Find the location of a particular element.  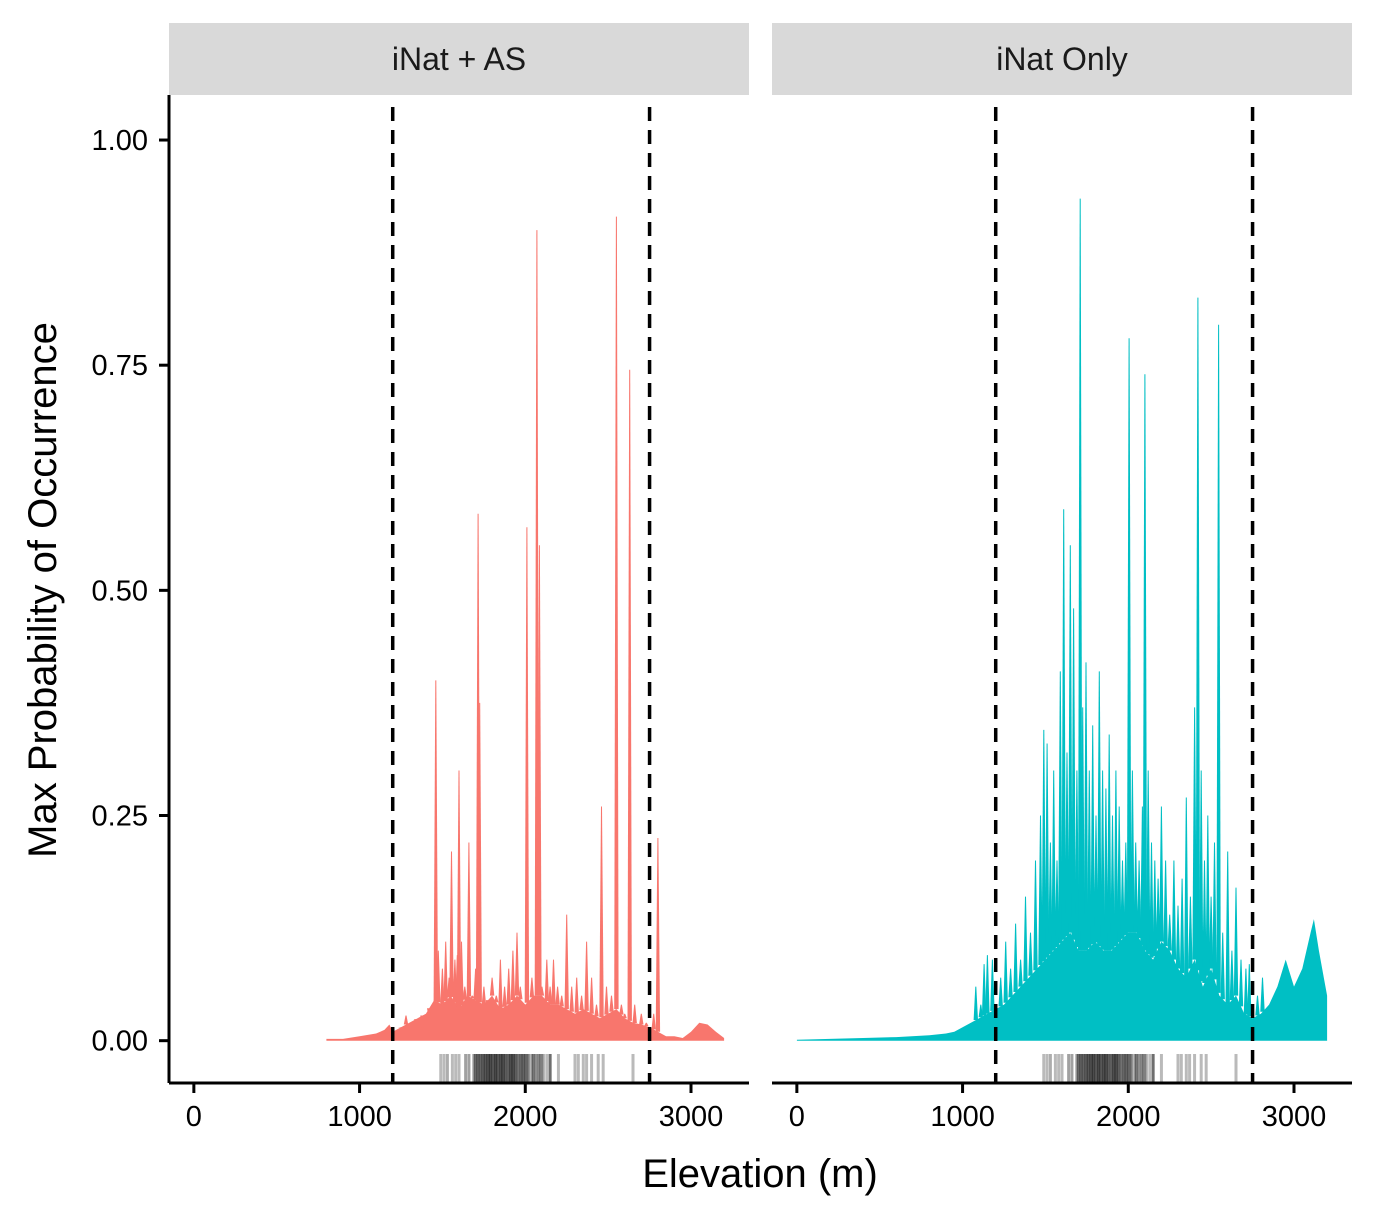

panel-title-inat-as: iNat + AS is located at coordinates (459, 59).